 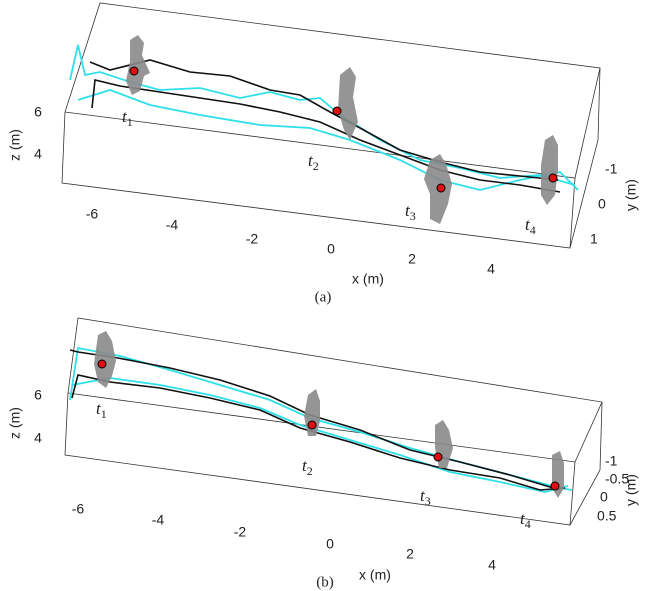 I want to click on y-tick-label: -0.5, so click(x=617, y=479).